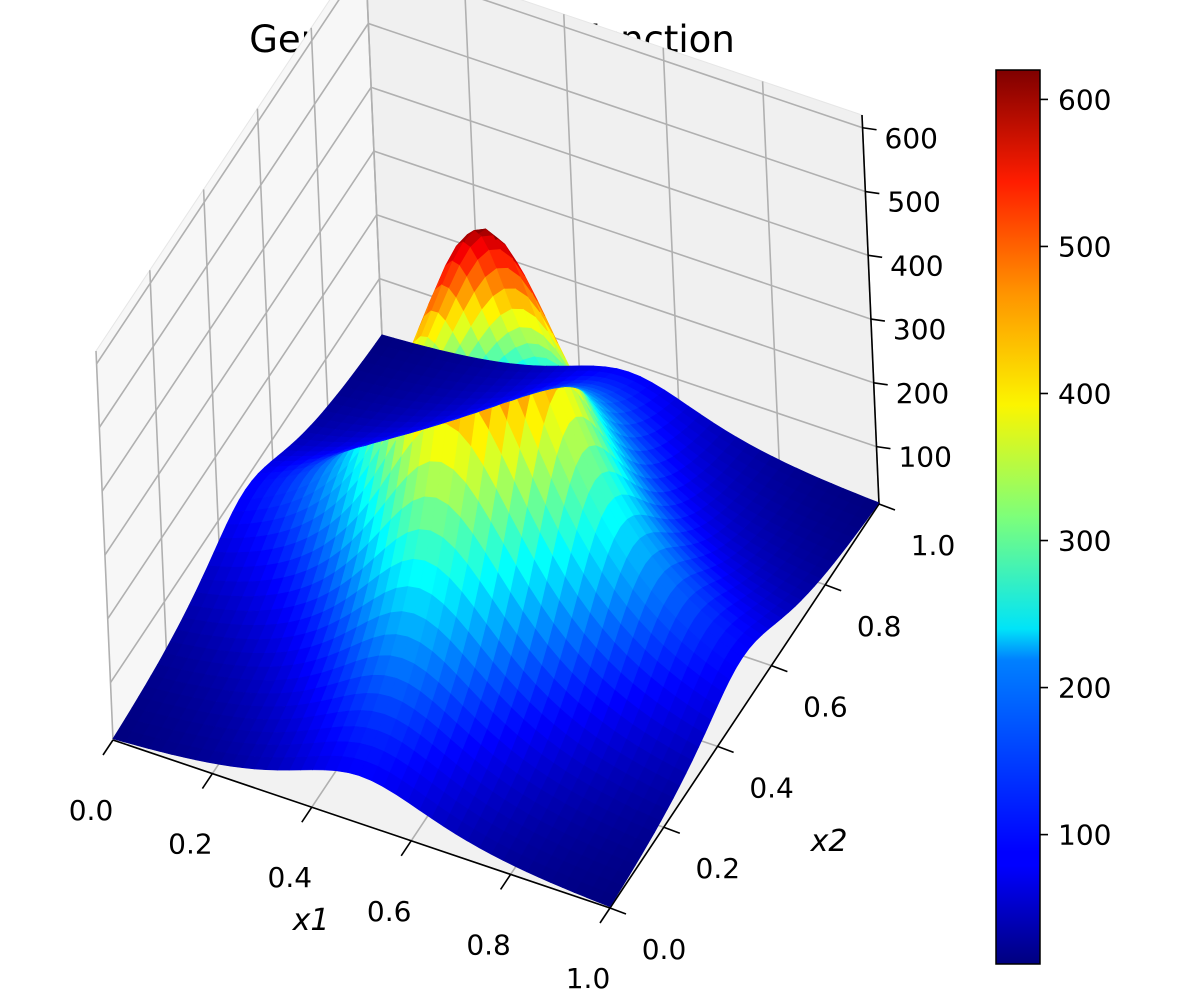 The image size is (1200, 1004). I want to click on colorbar-ticks: 100 200 300 400 500 600, so click(1075, 467).